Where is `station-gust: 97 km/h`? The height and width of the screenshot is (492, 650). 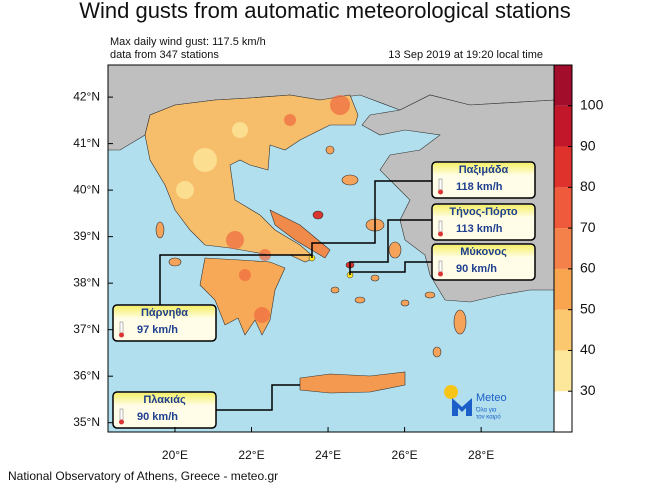
station-gust: 97 km/h is located at coordinates (157, 330).